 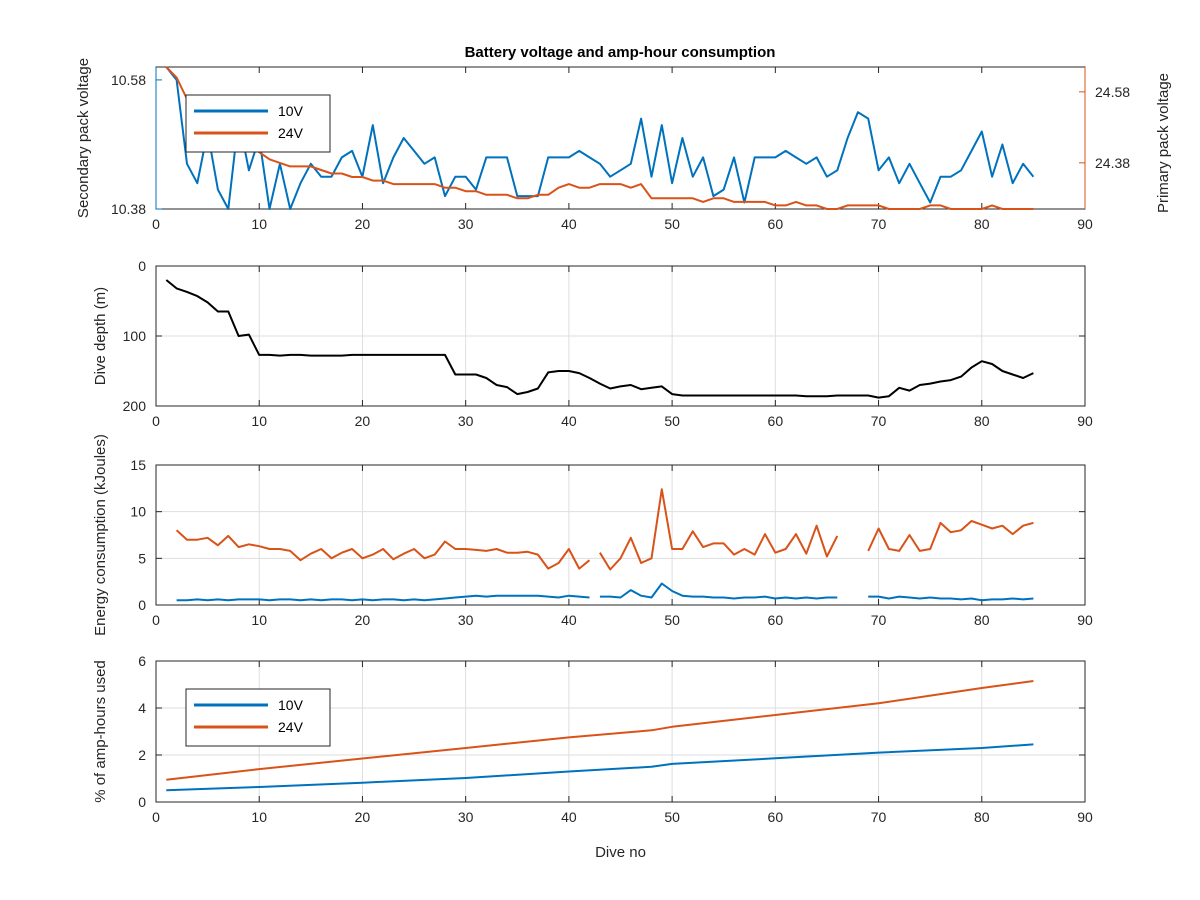 I want to click on amphours-axes-box, so click(x=620, y=731).